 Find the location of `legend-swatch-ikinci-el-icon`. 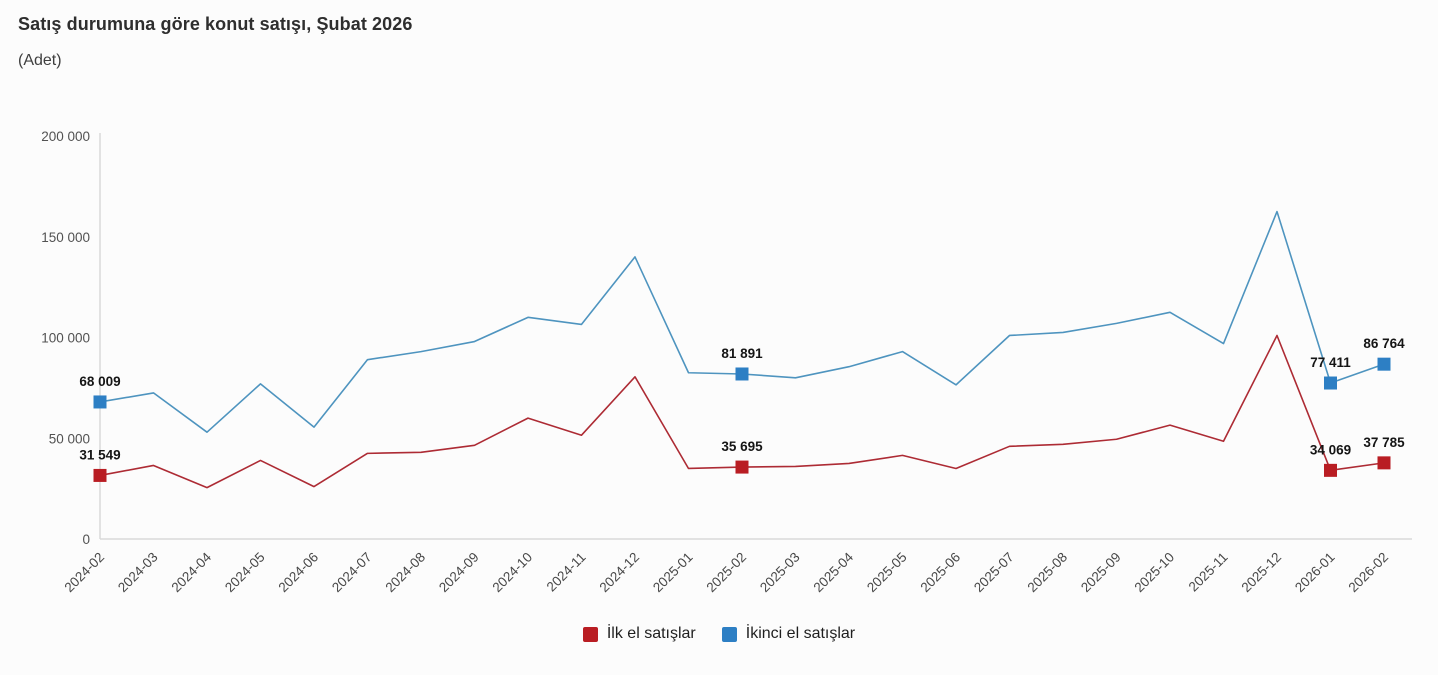

legend-swatch-ikinci-el-icon is located at coordinates (729, 634).